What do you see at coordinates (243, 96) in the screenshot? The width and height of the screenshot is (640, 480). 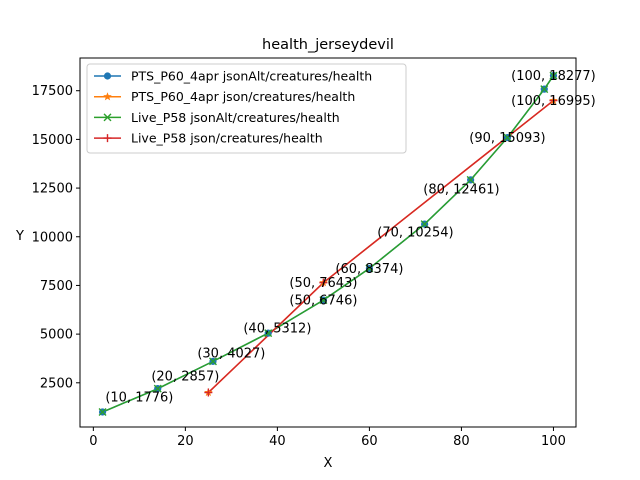 I see `legend-label: PTS_P60_4apr json/creatures/health` at bounding box center [243, 96].